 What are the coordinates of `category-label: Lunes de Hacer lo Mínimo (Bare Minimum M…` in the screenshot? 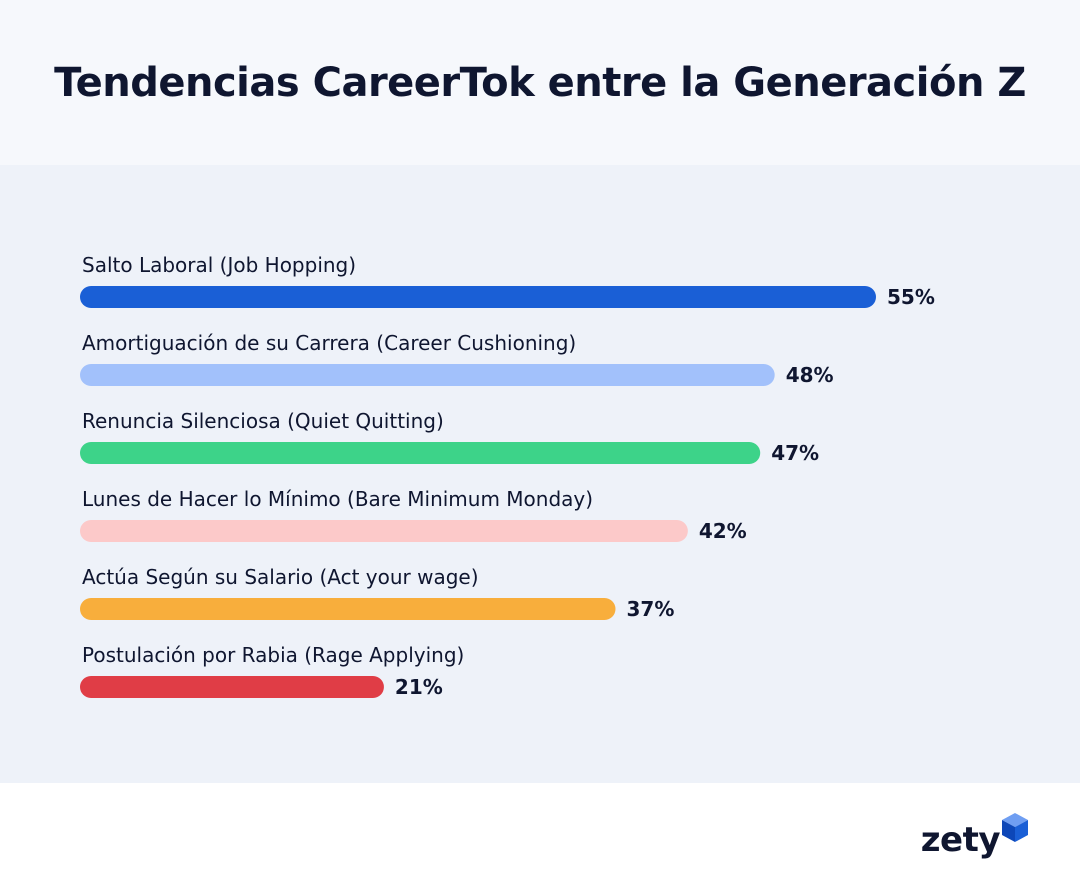 It's located at (337, 499).